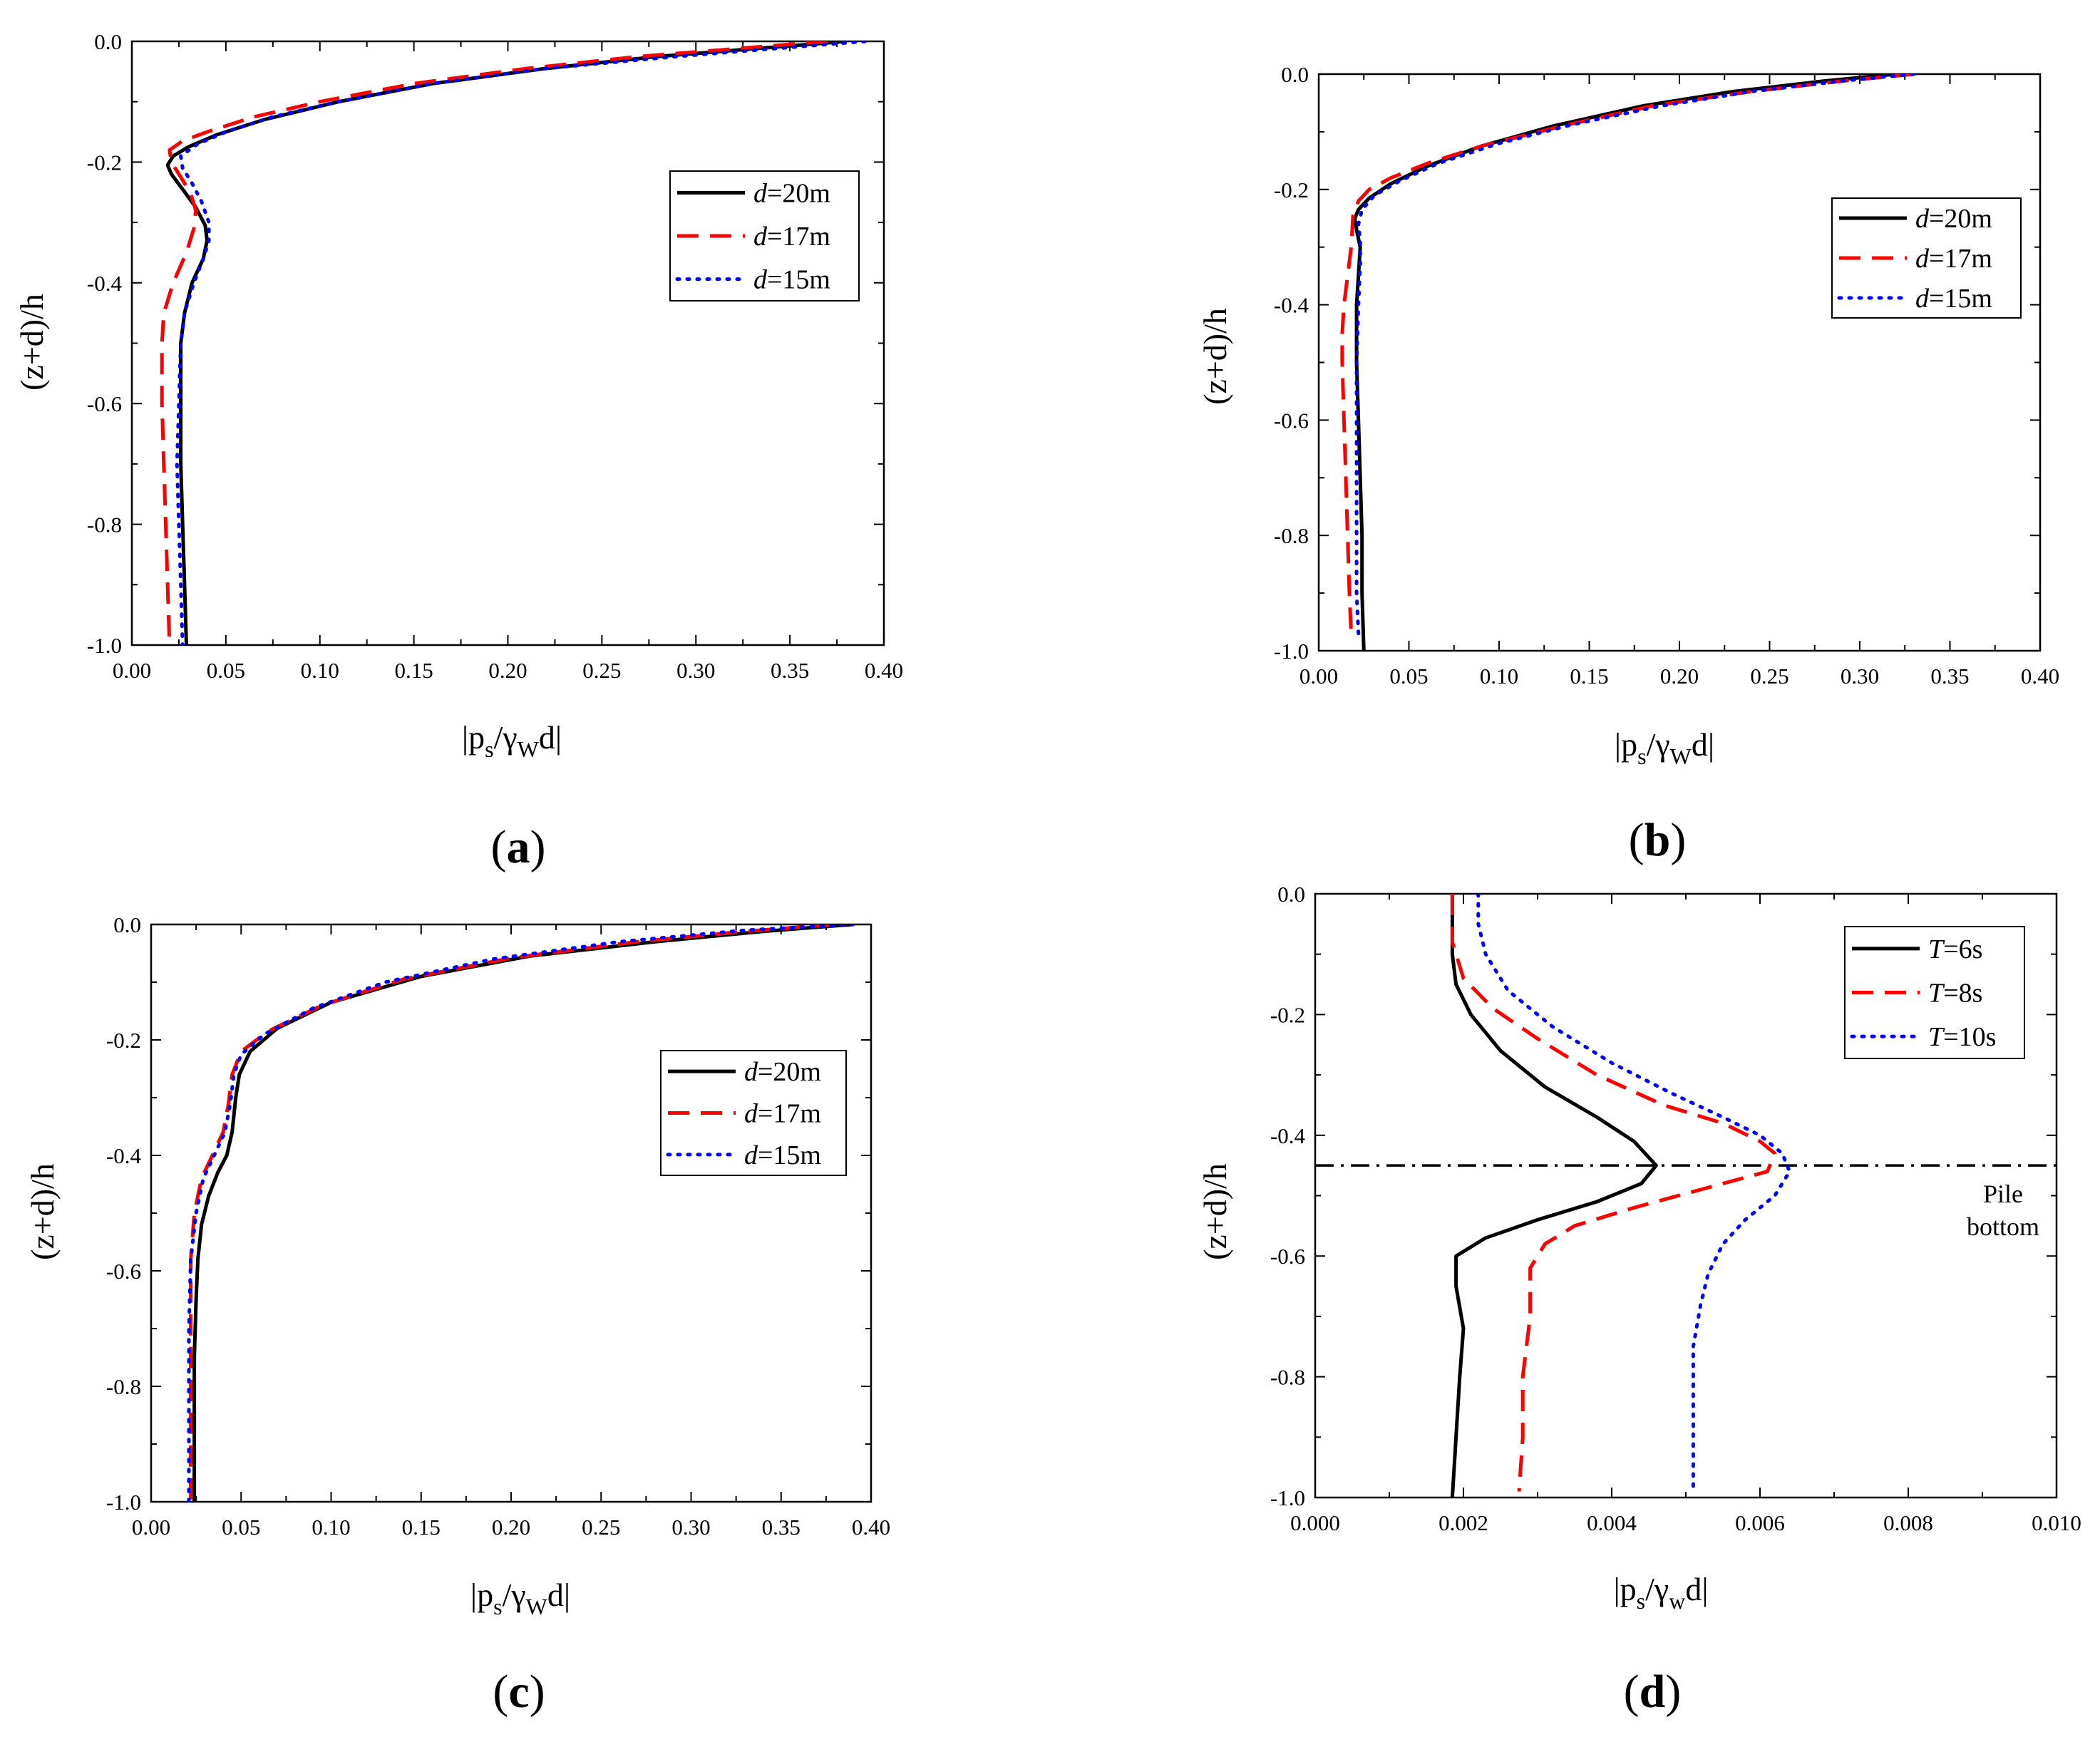 The height and width of the screenshot is (1737, 2100). Describe the element at coordinates (1760, 1523) in the screenshot. I see `x-tick-label: 0.006` at that location.